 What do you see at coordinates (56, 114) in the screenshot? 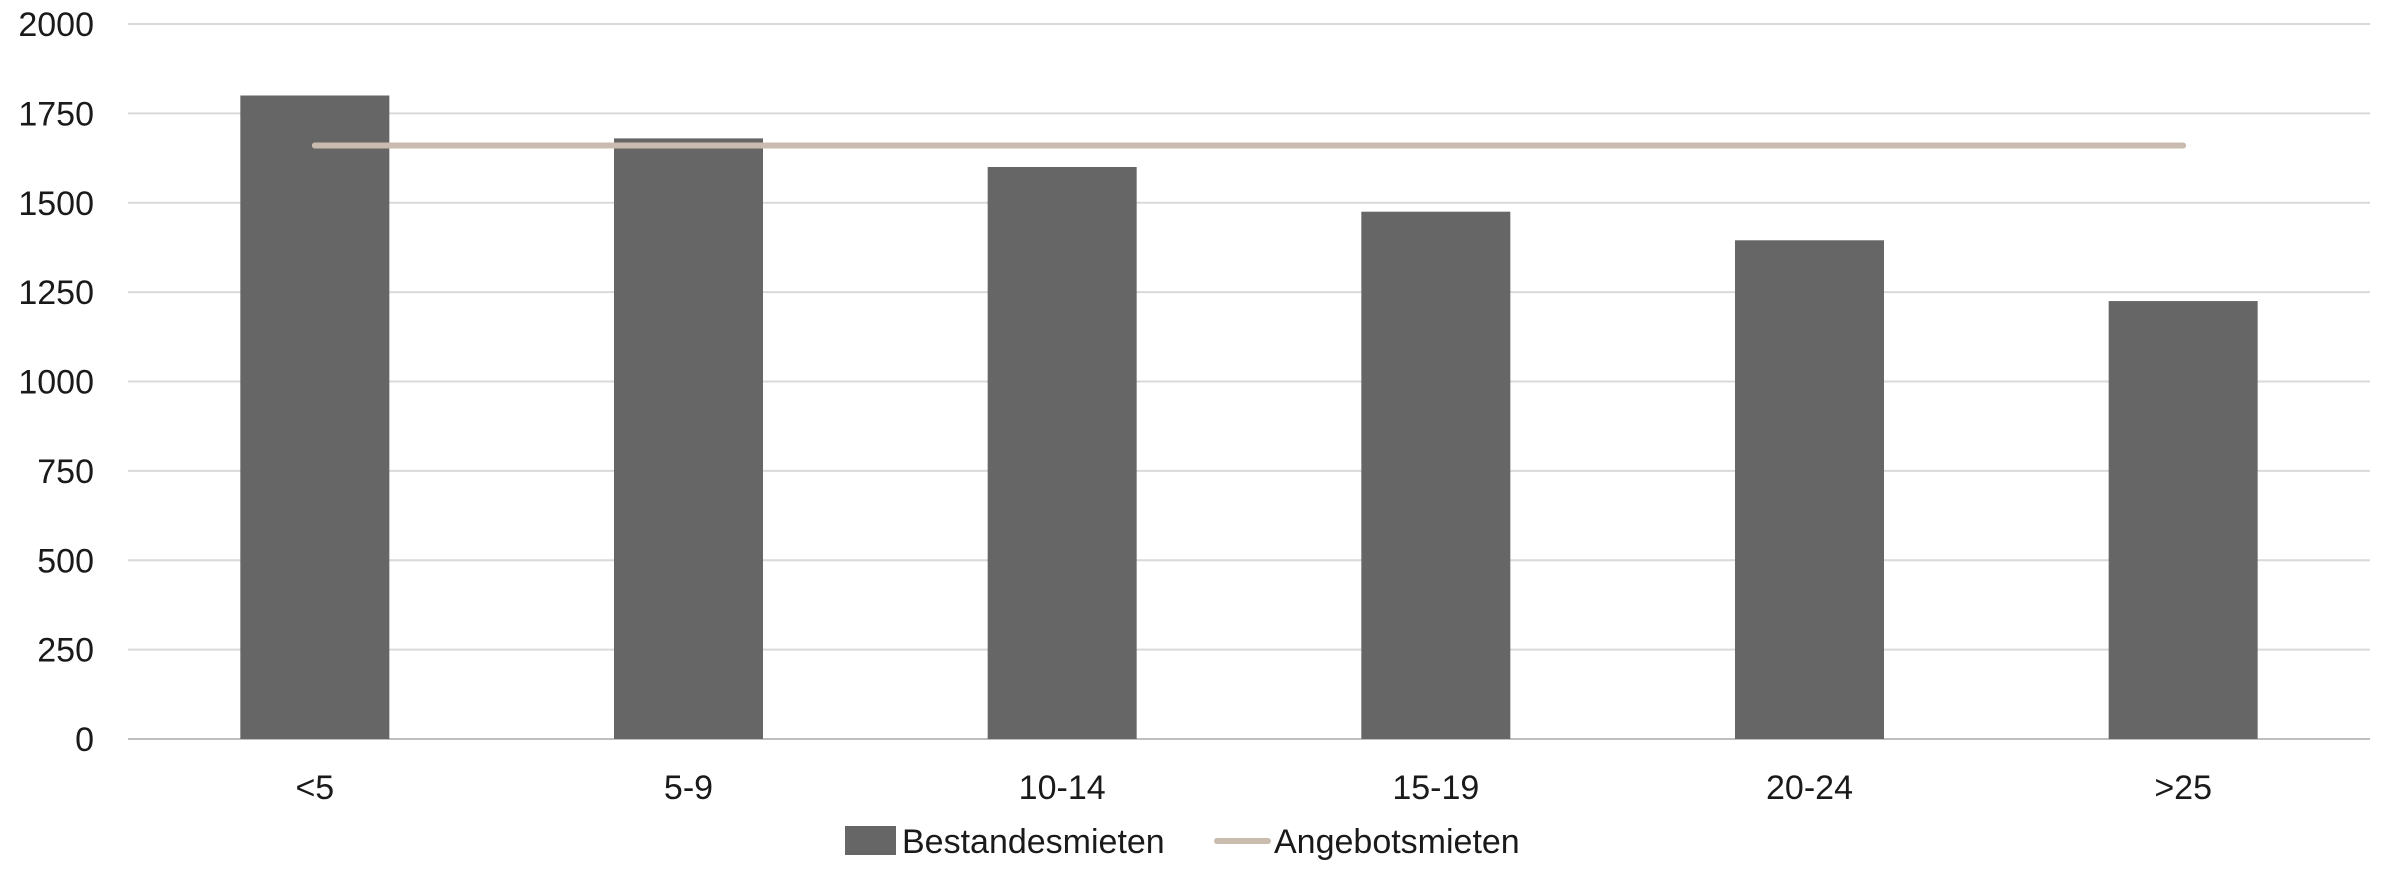
I see `y-tick-label: 1750` at bounding box center [56, 114].